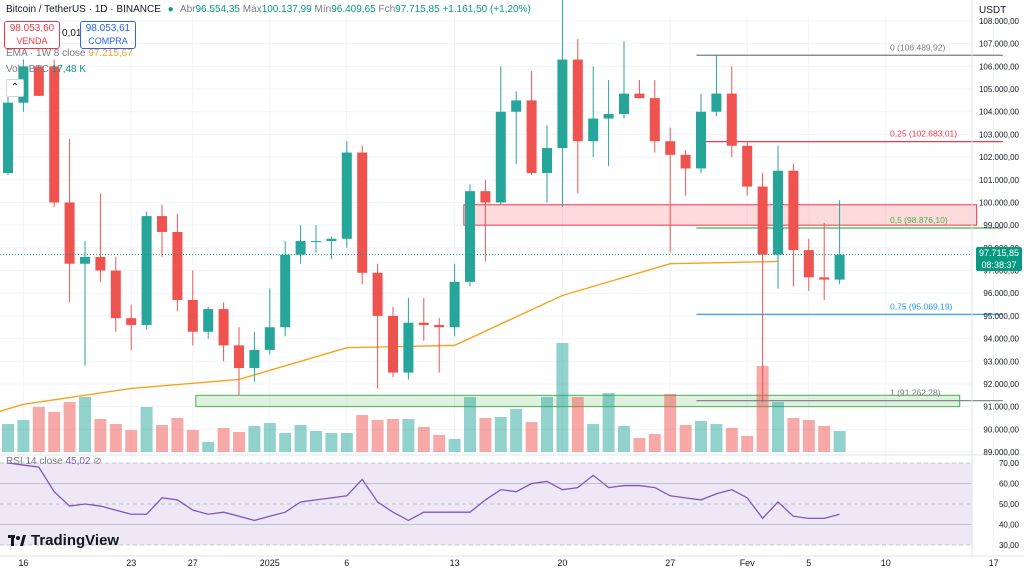 This screenshot has height=571, width=1024. I want to click on candle-countdown: 08:38:37, so click(999, 265).